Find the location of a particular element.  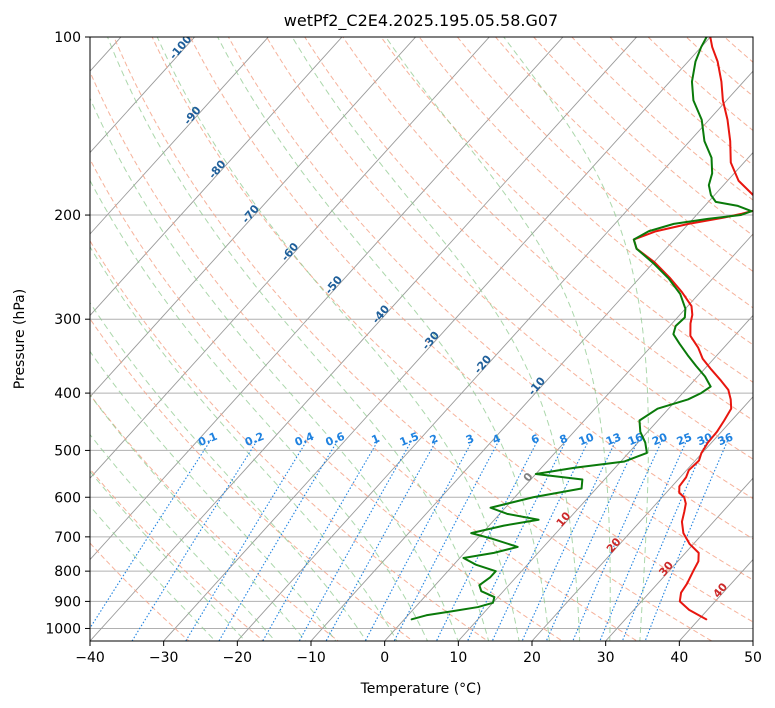

y-tick-label: 100 is located at coordinates (67, 38).